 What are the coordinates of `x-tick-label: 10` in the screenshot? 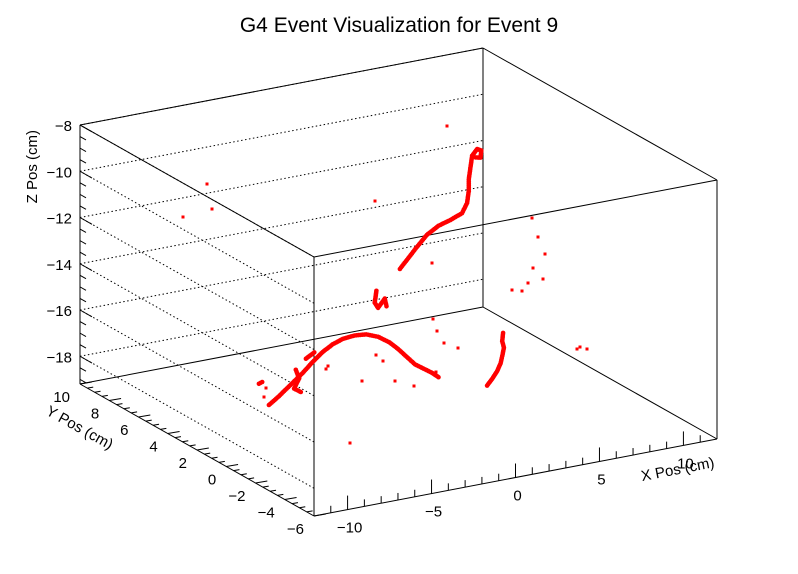 It's located at (685, 463).